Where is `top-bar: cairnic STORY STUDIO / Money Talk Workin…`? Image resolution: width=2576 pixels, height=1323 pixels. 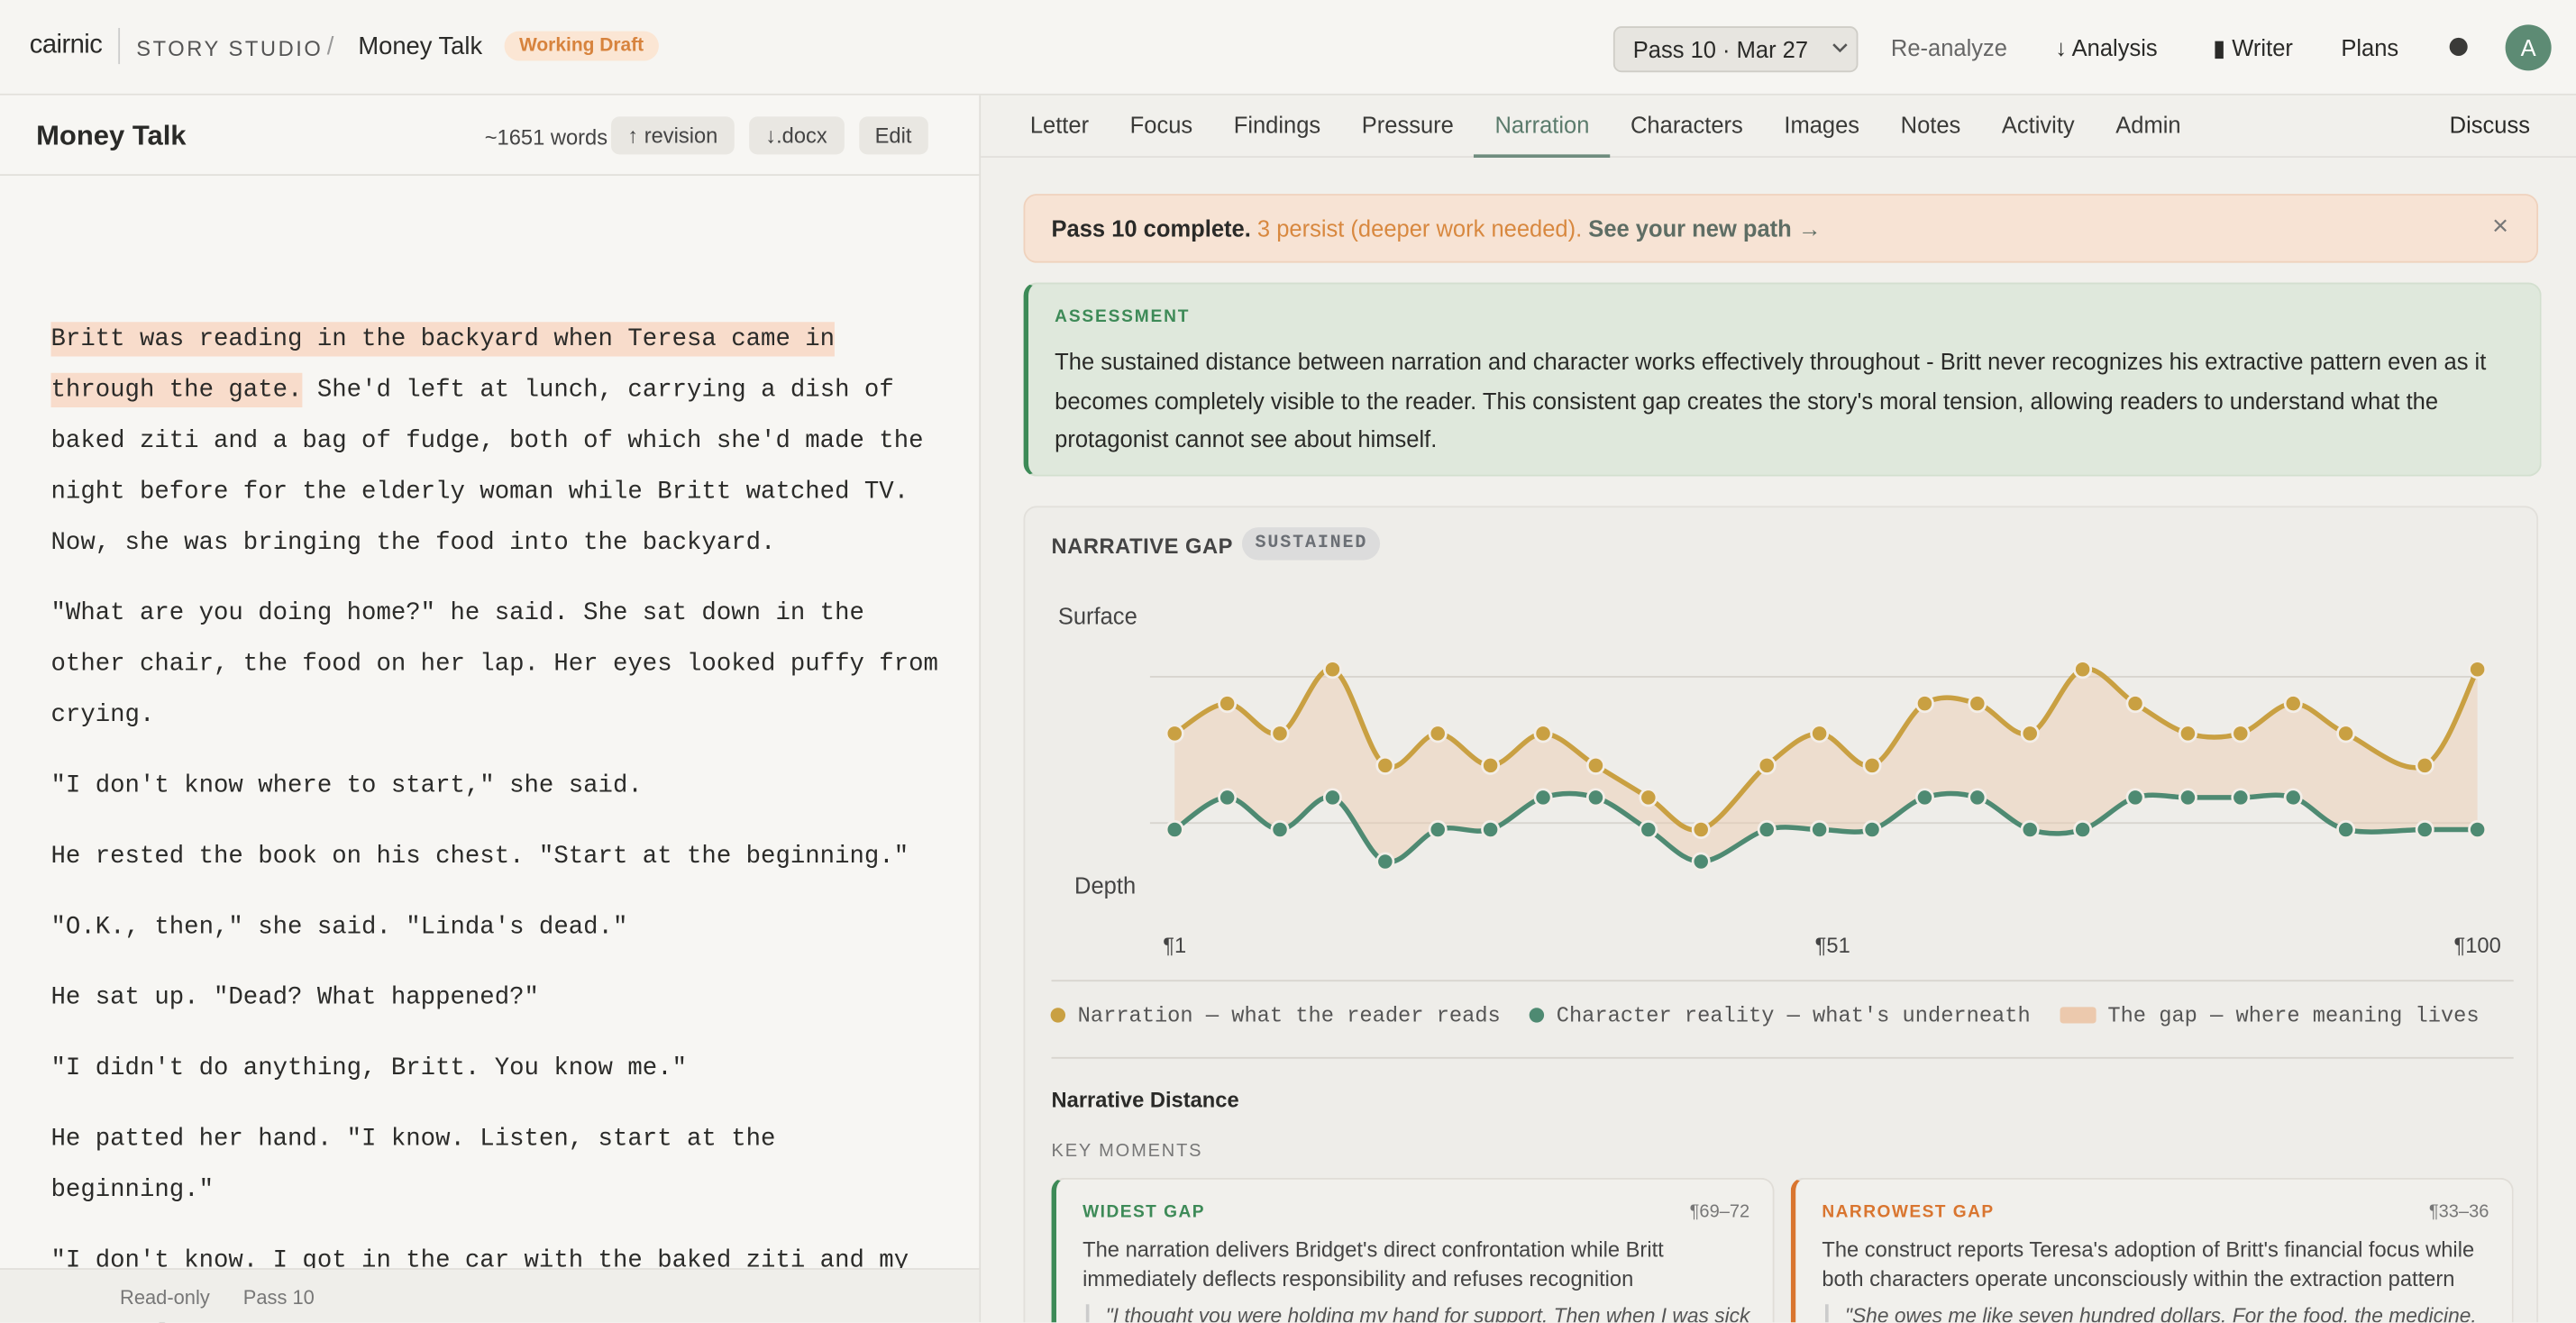
top-bar: cairnic STORY STUDIO / Money Talk Workin… is located at coordinates (1288, 48).